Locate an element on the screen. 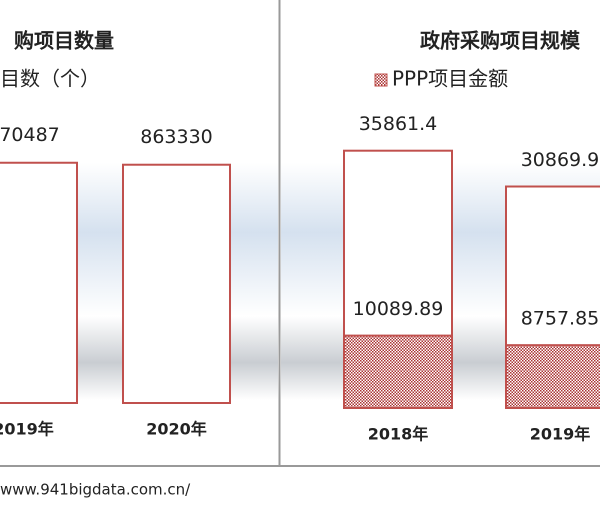  value-label: 35861.4 is located at coordinates (398, 124).